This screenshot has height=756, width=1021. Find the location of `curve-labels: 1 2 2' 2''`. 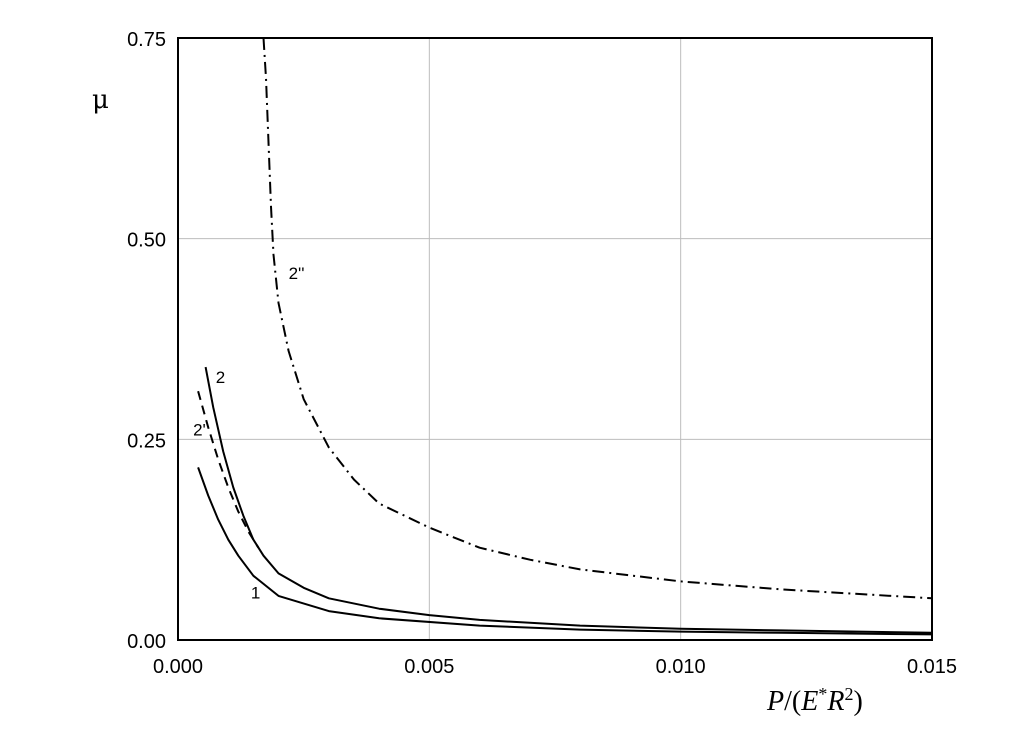

curve-labels: 1 2 2' 2'' is located at coordinates (248, 433).